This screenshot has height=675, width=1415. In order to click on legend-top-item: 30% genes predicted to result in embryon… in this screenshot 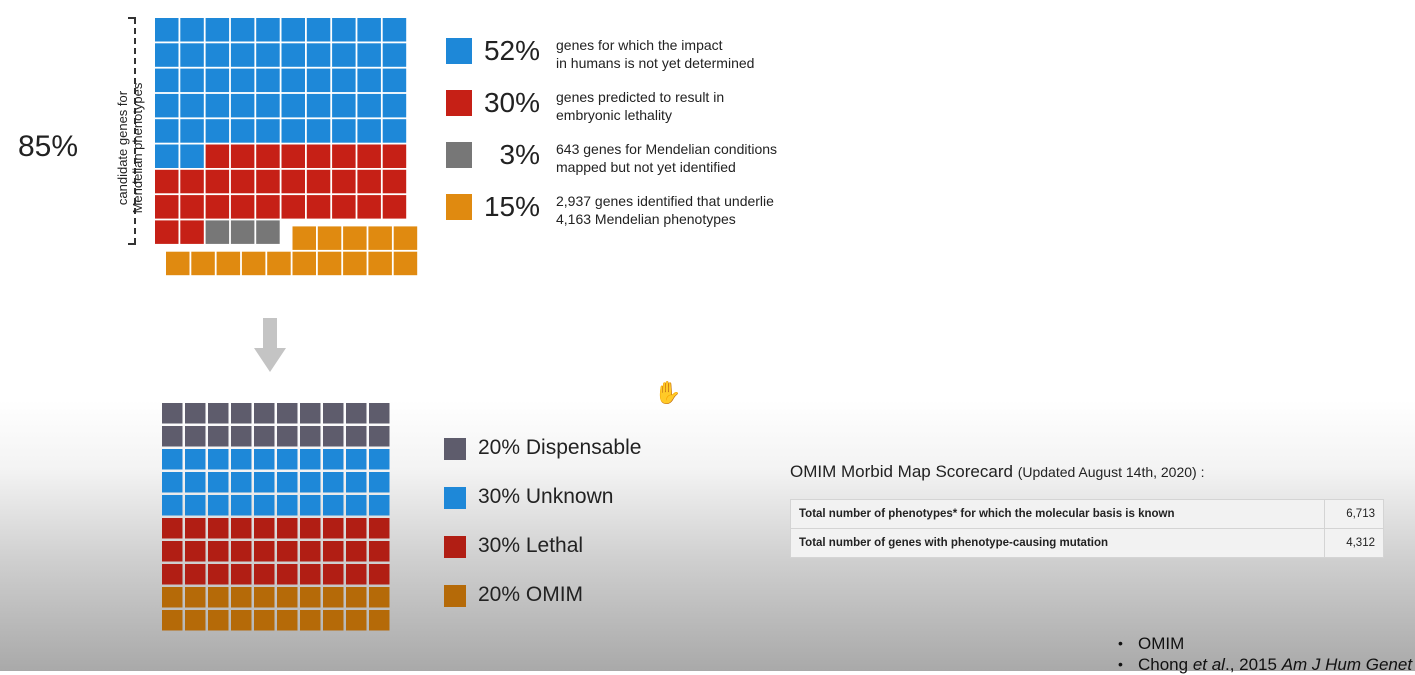, I will do `click(636, 108)`.